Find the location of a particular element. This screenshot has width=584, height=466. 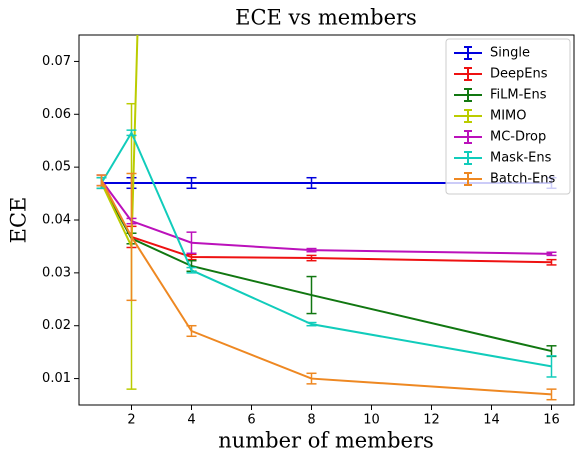

legend-label: Batch-Ens is located at coordinates (523, 179).